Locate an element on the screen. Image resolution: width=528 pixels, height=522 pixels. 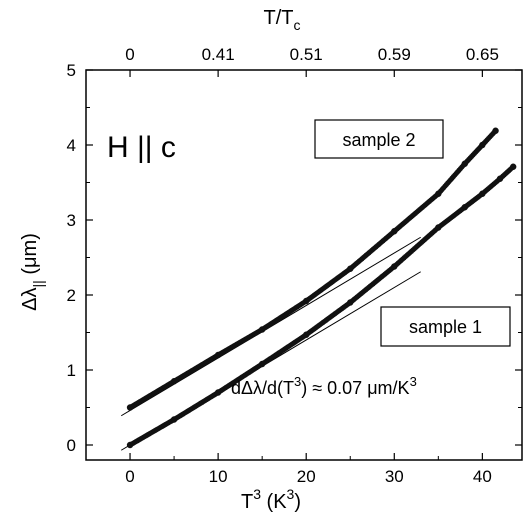
sample1-label: sample 1 is located at coordinates (445, 327).